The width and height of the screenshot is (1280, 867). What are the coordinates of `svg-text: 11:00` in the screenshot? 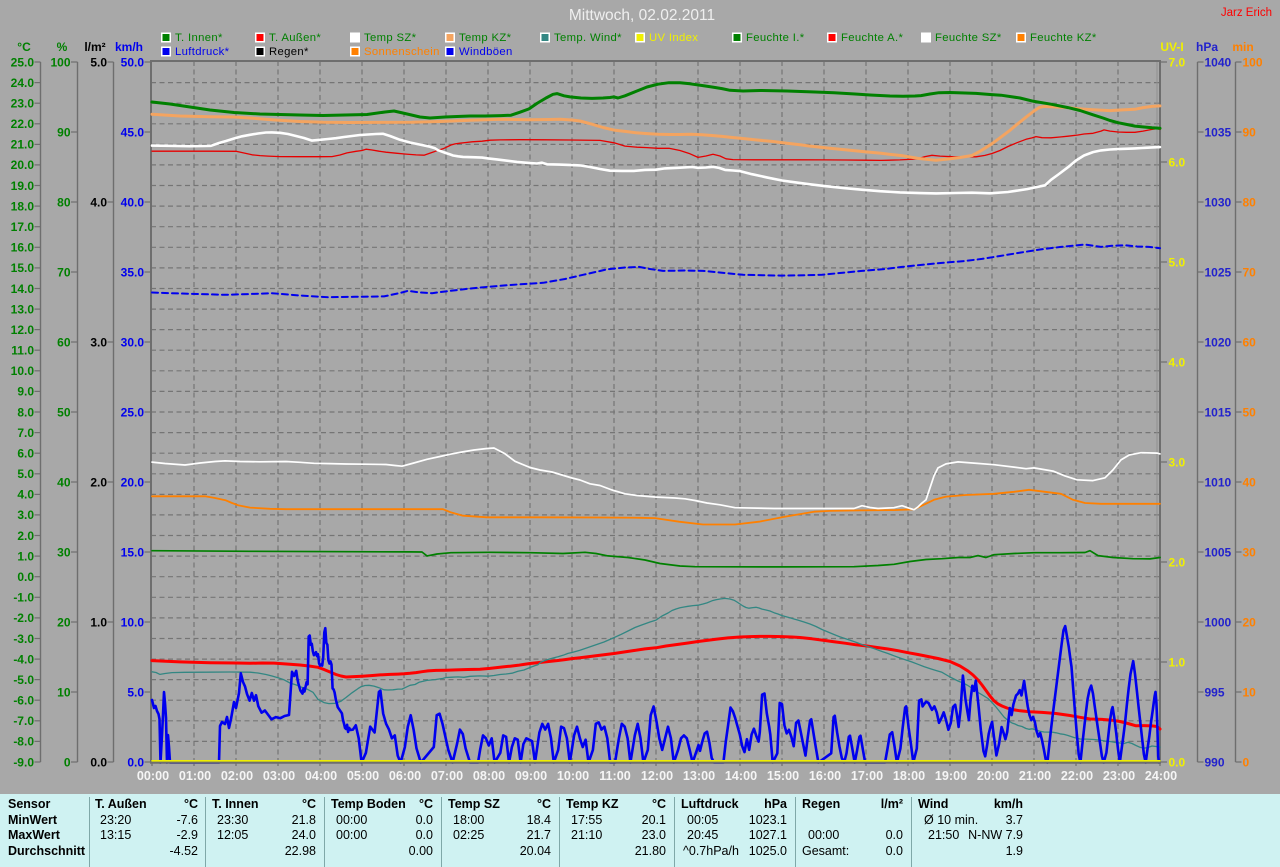 It's located at (615, 776).